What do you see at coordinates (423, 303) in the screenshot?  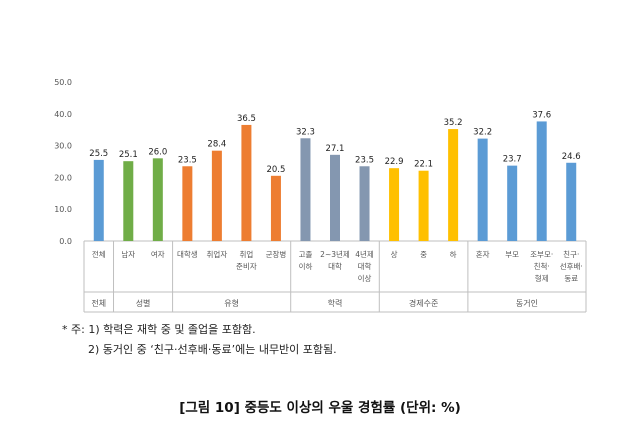 I see `group-label: 경제수준` at bounding box center [423, 303].